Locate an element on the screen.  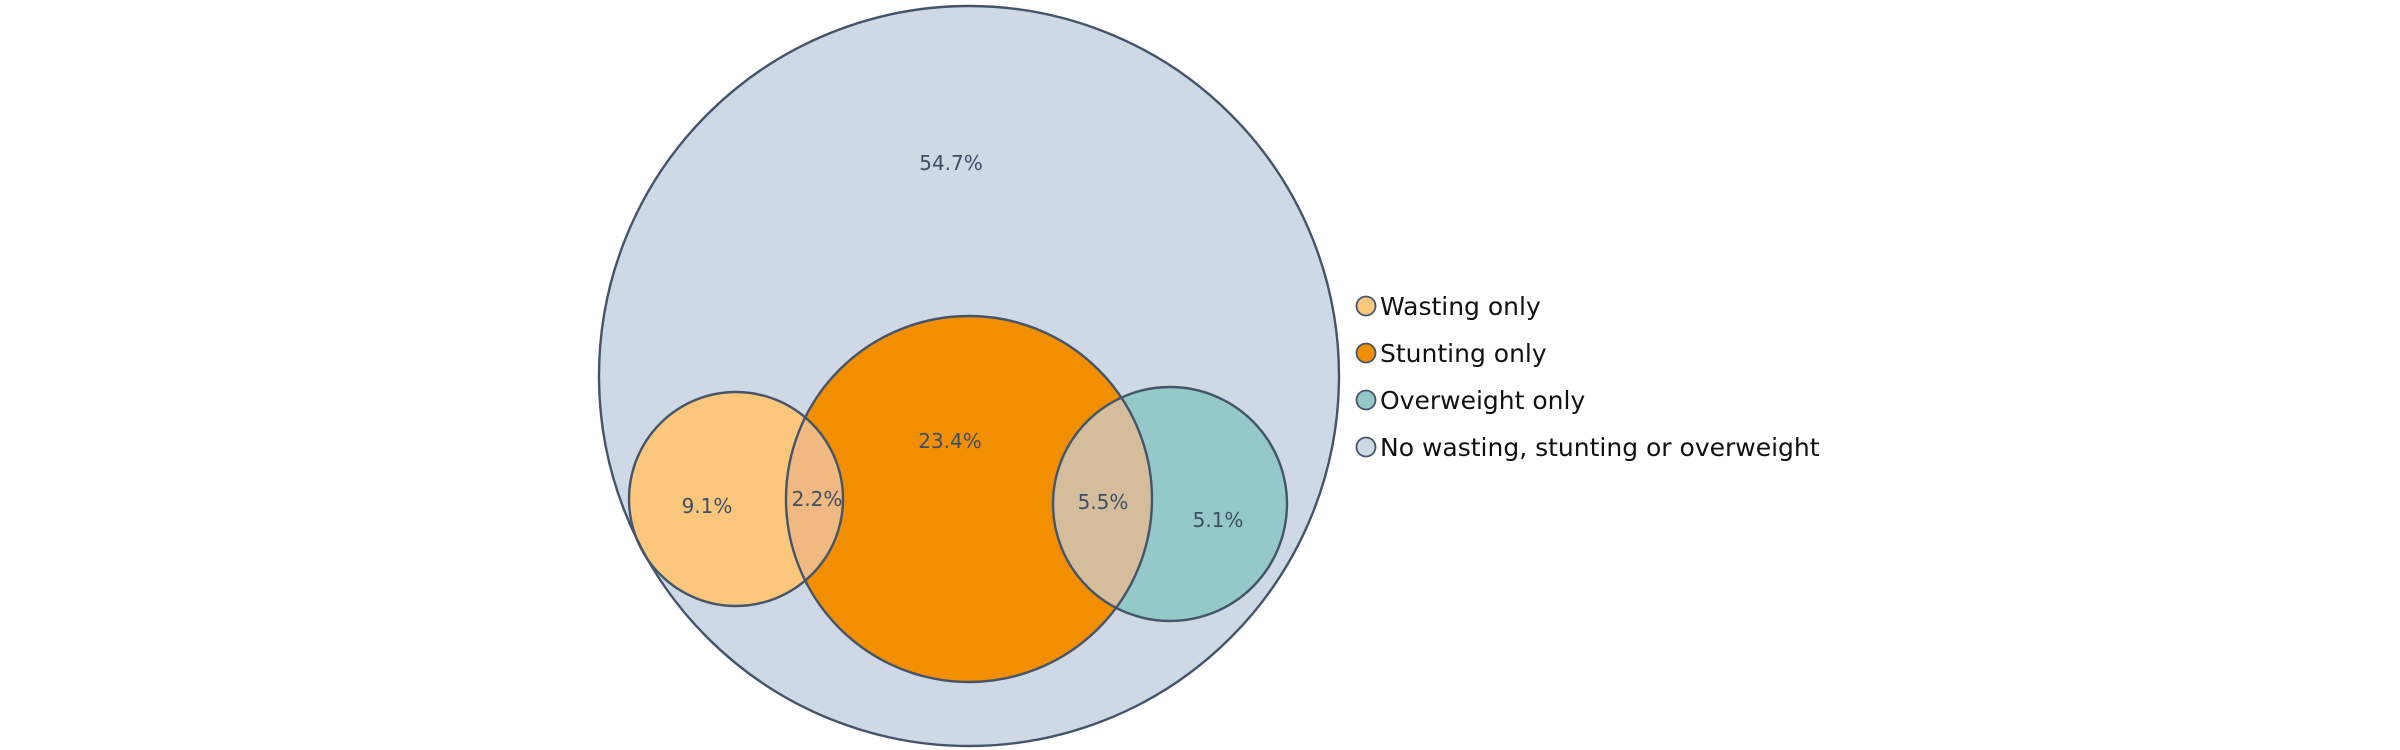
region-label-stunting: 23.4% is located at coordinates (950, 441).